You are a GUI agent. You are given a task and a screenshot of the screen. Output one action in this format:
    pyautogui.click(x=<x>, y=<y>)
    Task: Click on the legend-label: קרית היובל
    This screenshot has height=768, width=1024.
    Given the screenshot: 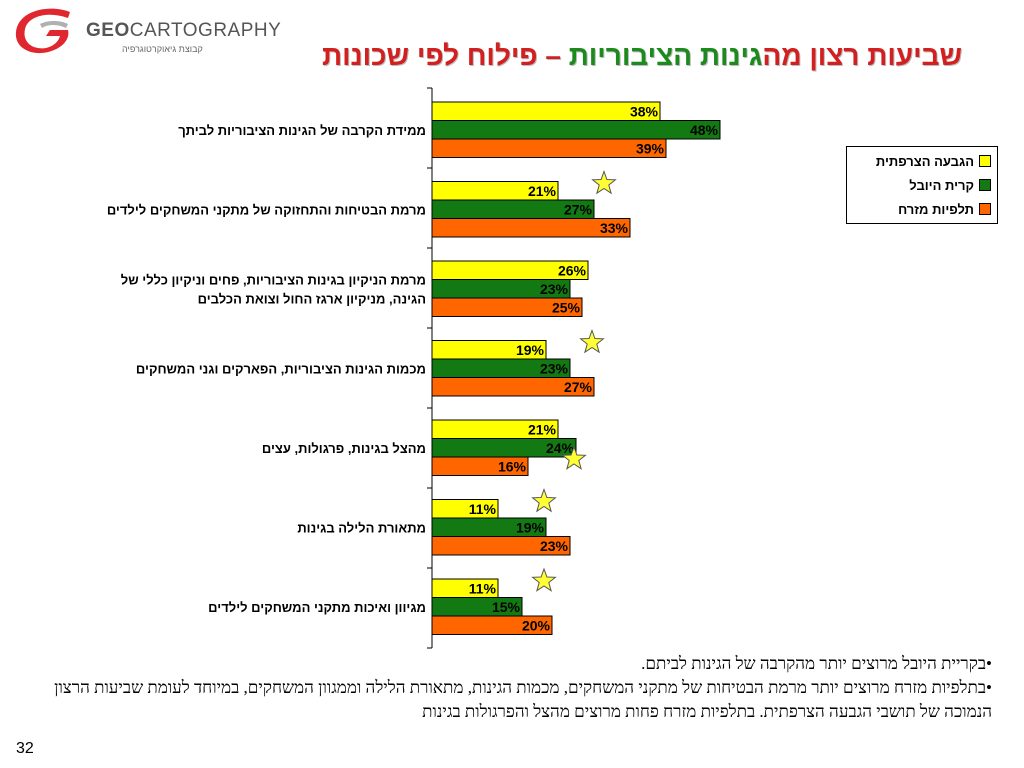 What is the action you would take?
    pyautogui.click(x=941, y=185)
    